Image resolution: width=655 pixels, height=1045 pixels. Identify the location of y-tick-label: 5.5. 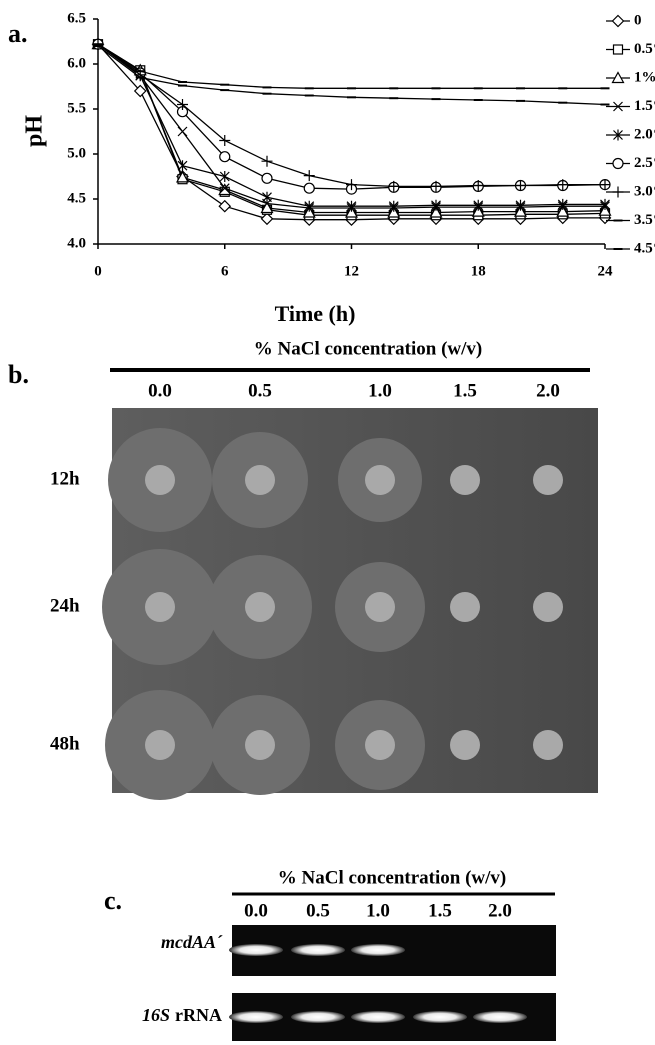
(76, 108).